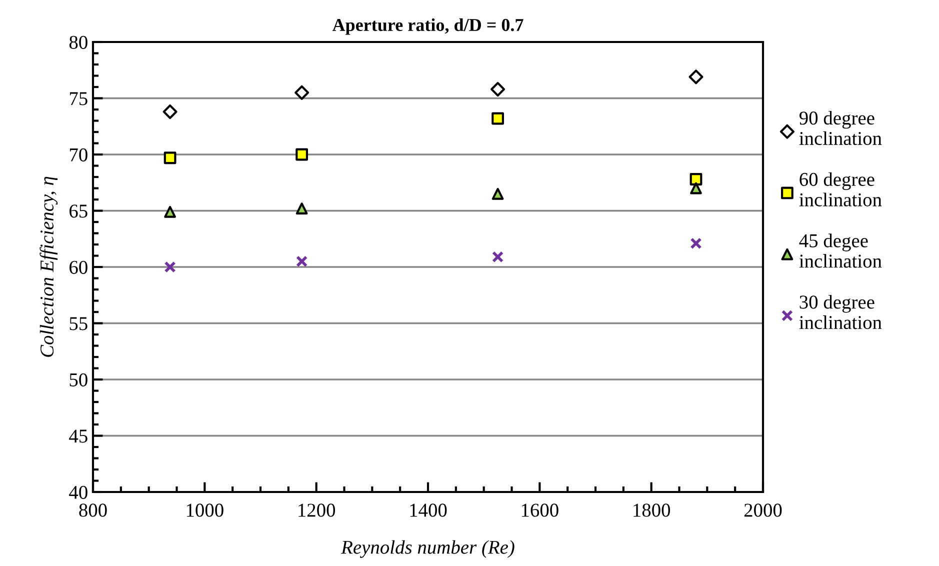 The image size is (939, 566). Describe the element at coordinates (763, 510) in the screenshot. I see `x-tick-label: 2000` at that location.